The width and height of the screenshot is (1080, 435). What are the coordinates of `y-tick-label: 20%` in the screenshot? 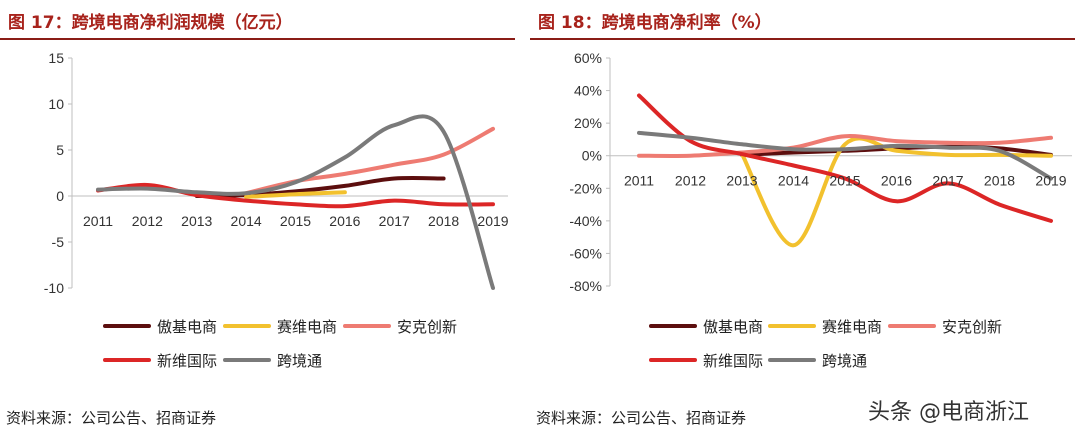 It's located at (588, 123).